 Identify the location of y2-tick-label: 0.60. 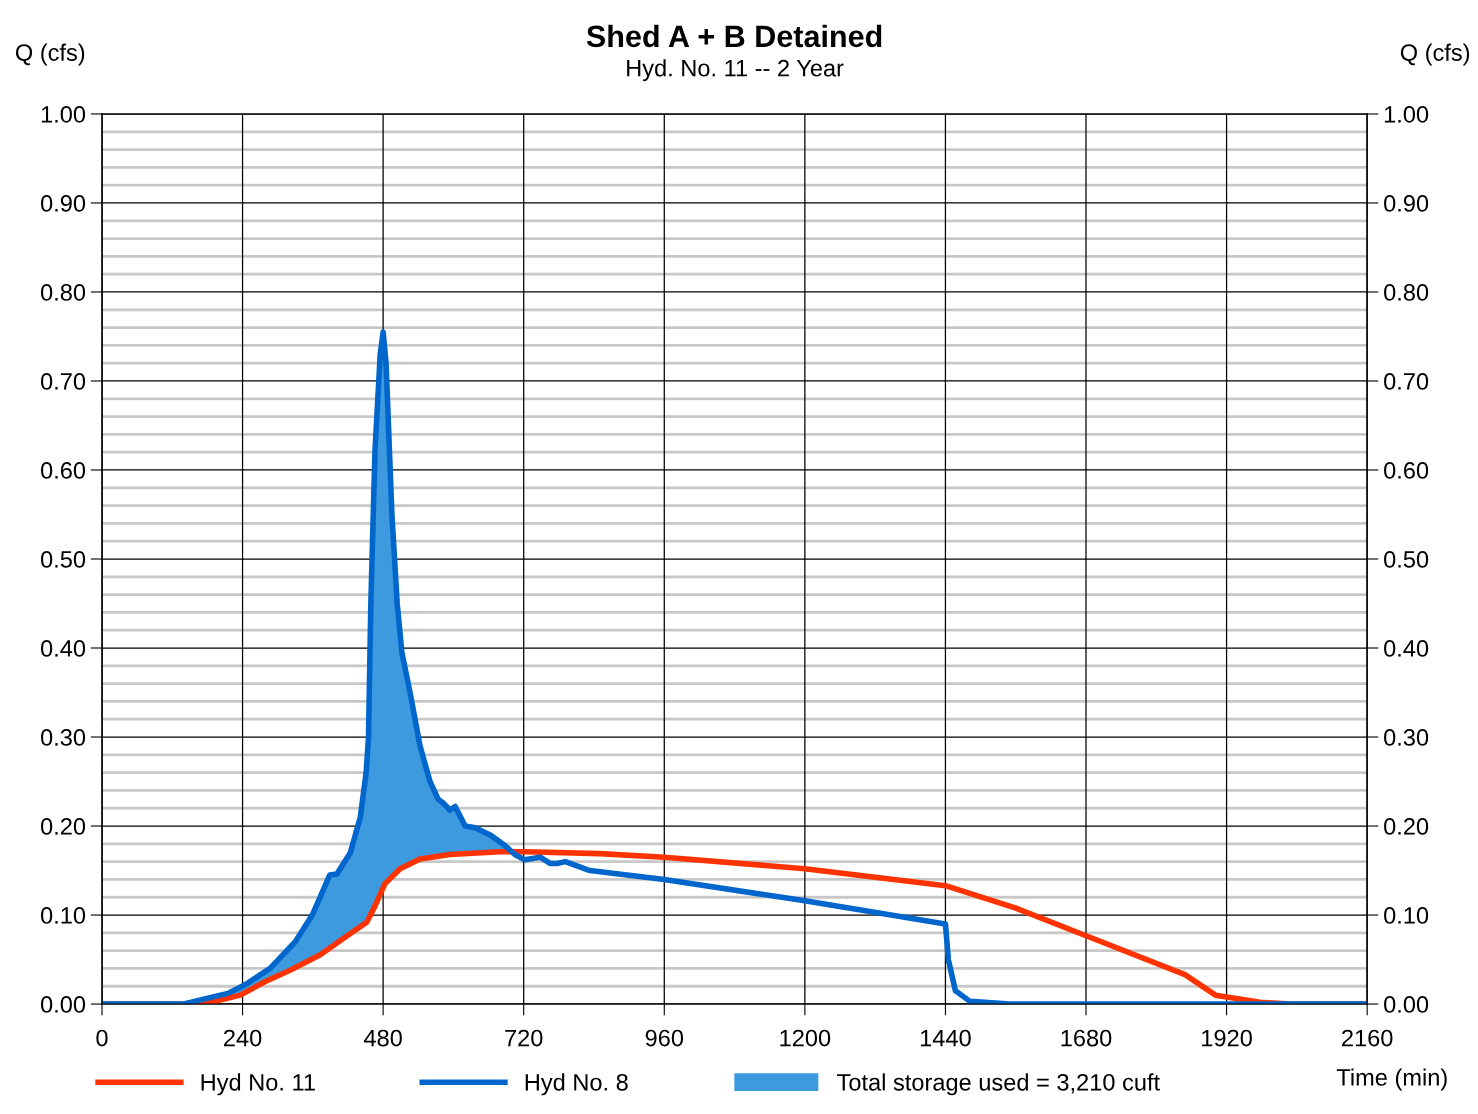
(1406, 470).